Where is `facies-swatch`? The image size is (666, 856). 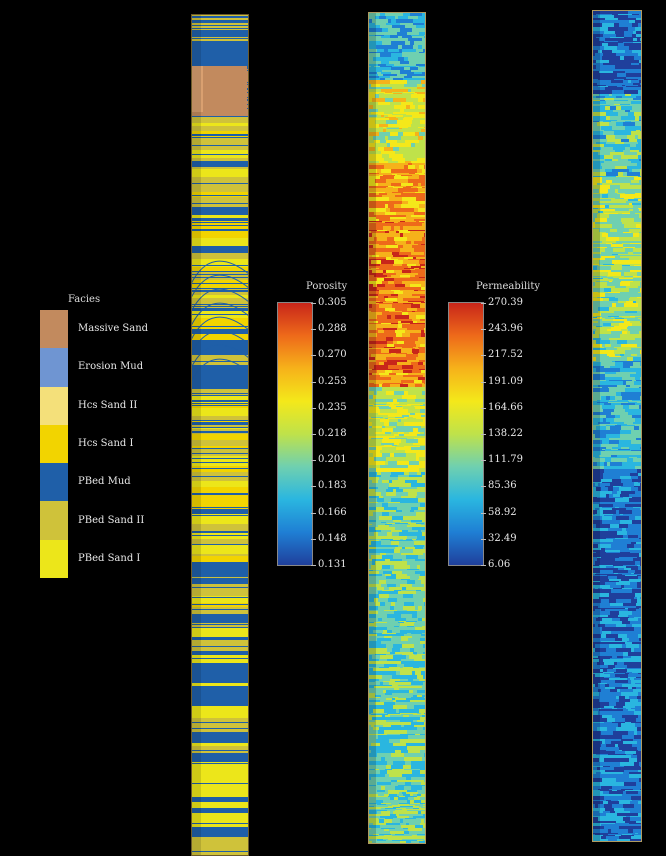
facies-swatch is located at coordinates (54, 405).